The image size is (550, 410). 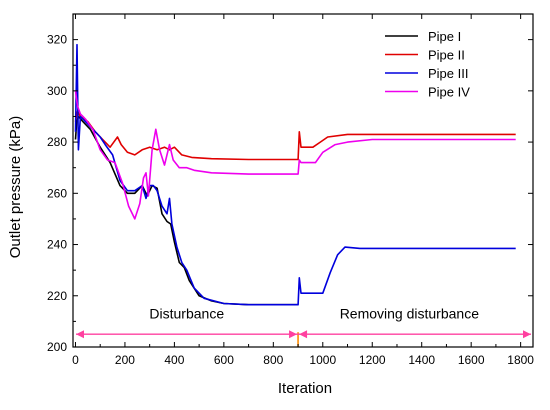 I want to click on y-tick-label: 260, so click(x=57, y=193).